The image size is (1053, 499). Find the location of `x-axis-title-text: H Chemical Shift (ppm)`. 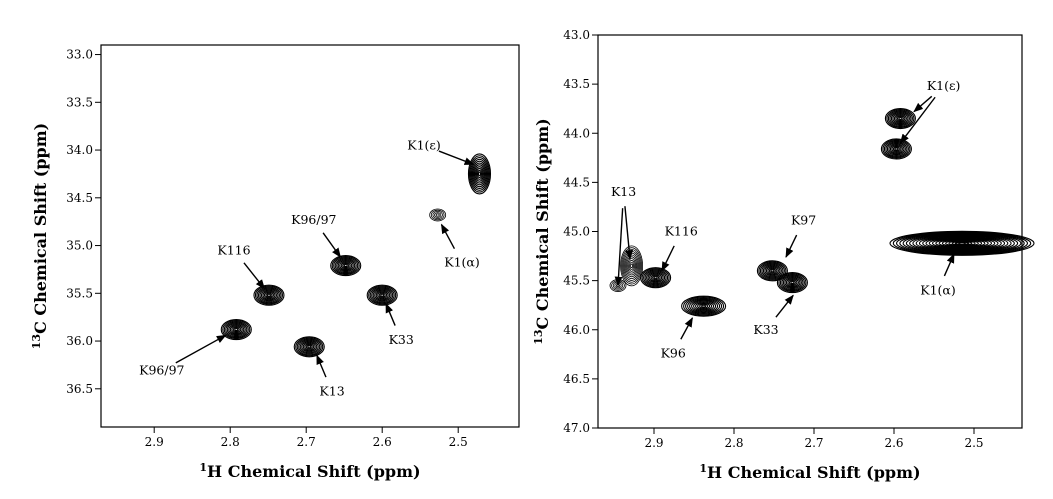

x-axis-title-text: H Chemical Shift (ppm) is located at coordinates (814, 472).